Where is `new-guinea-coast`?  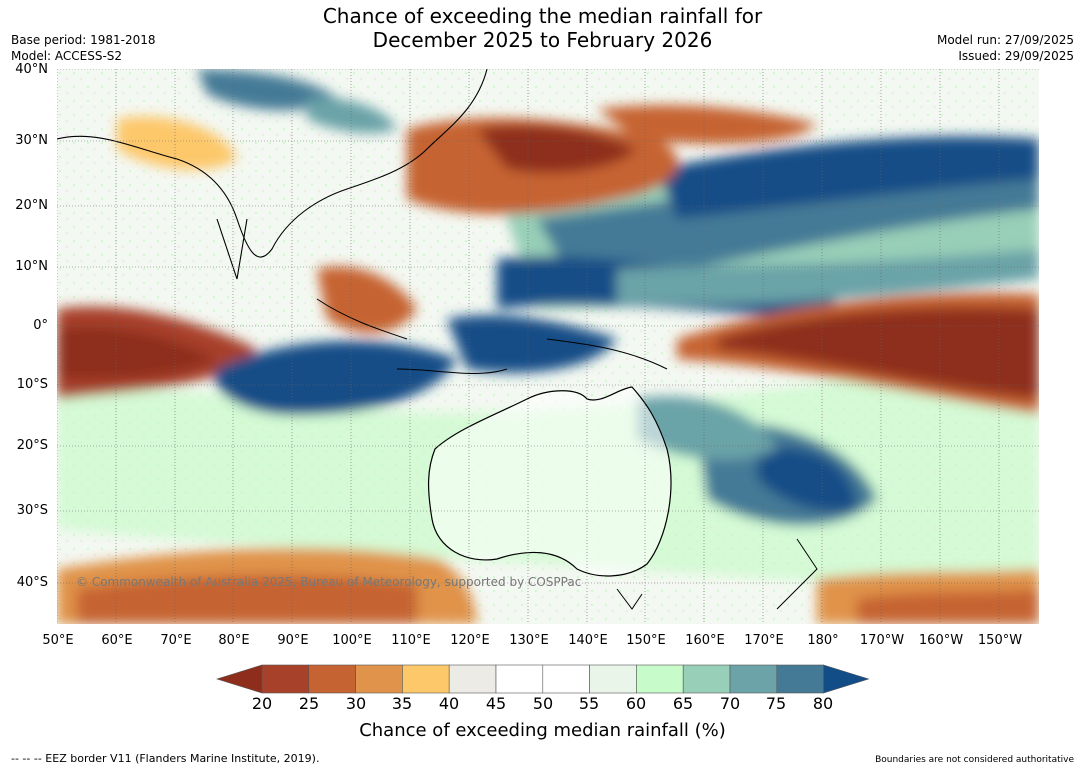
new-guinea-coast is located at coordinates (607, 354).